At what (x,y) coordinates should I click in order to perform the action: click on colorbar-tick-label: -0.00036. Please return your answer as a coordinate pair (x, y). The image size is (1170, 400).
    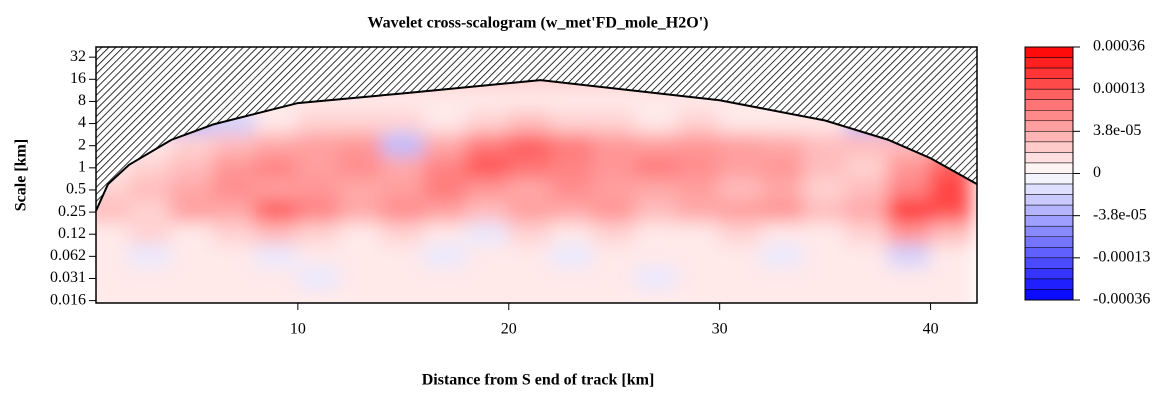
    Looking at the image, I should click on (1121, 299).